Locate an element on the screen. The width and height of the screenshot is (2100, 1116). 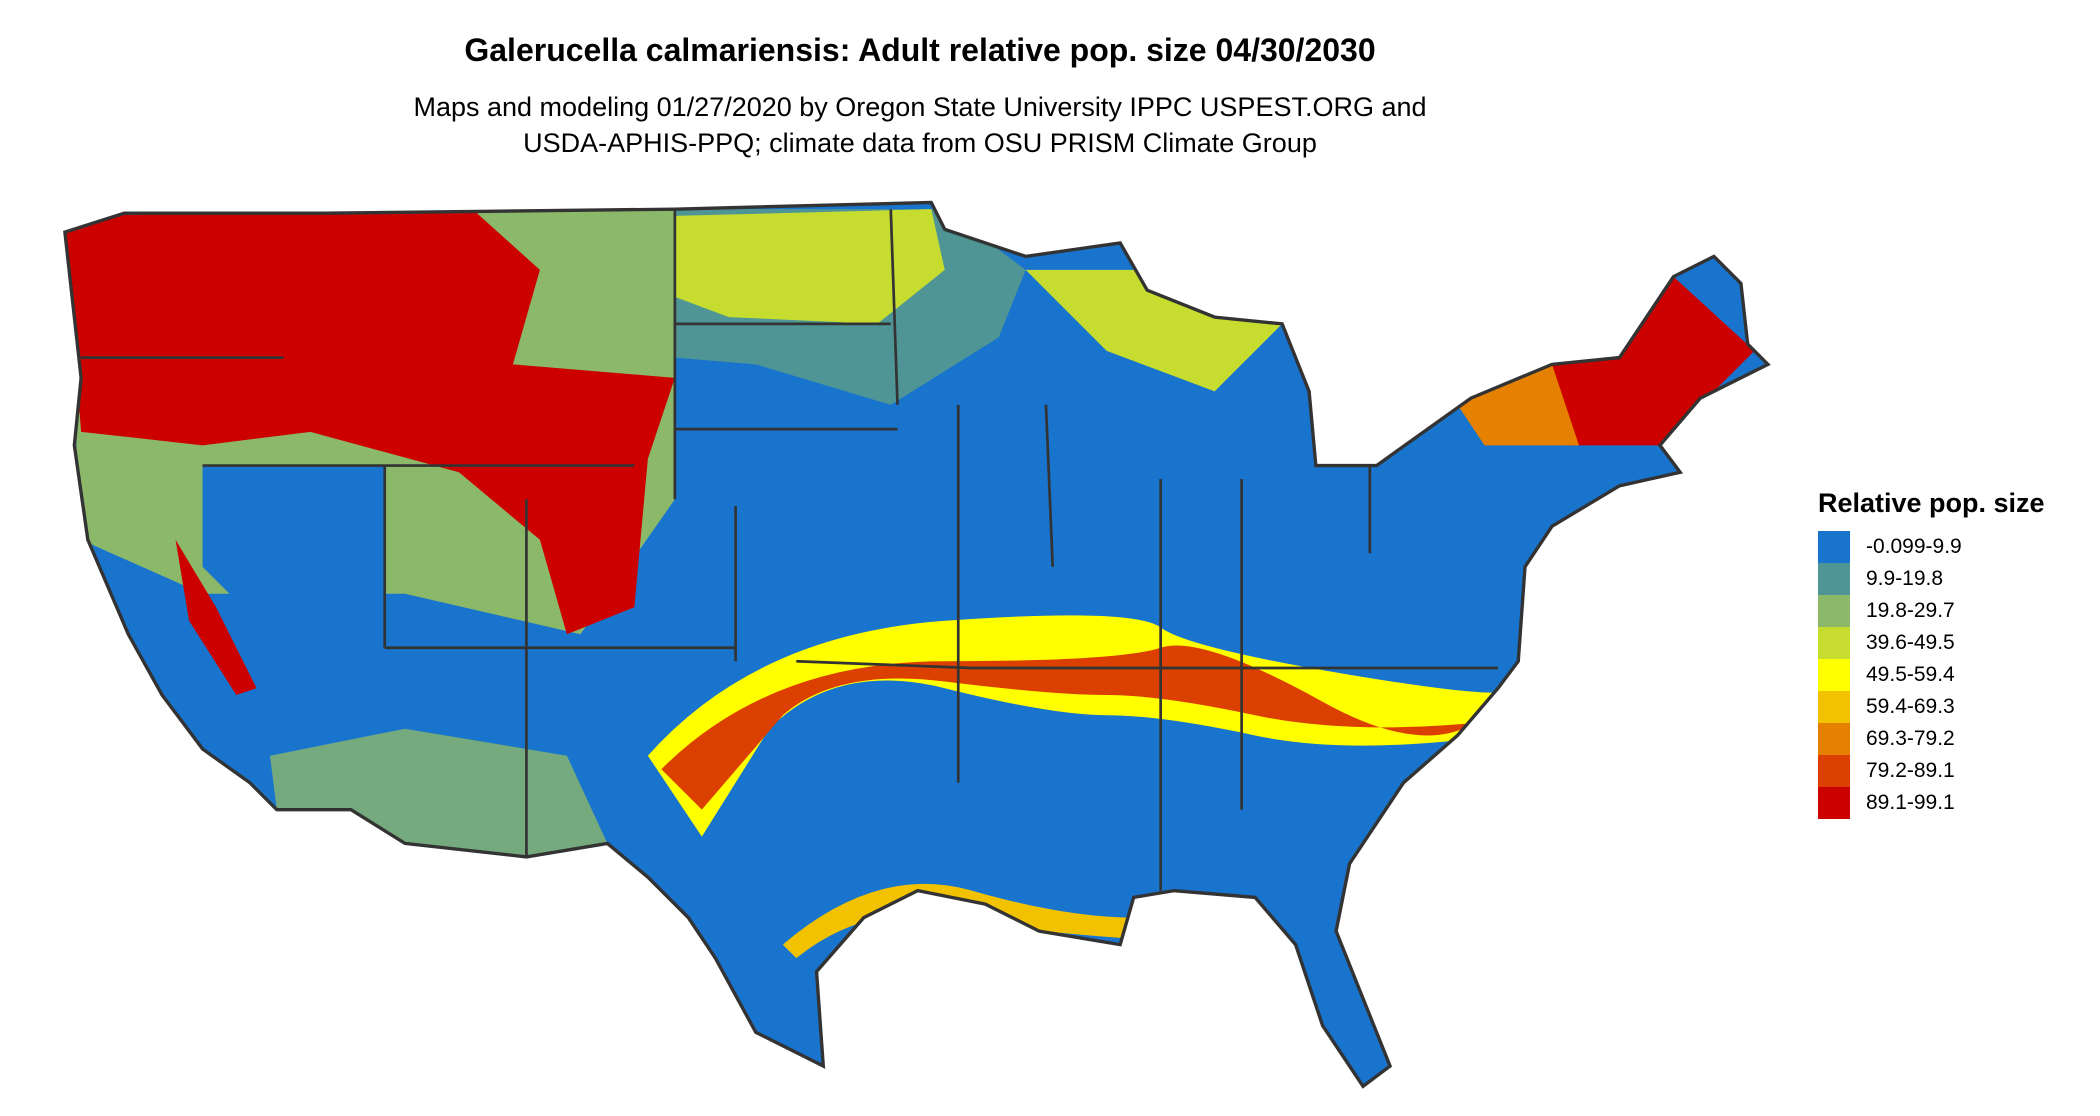
legend-entry: 59.4-69.3 is located at coordinates (1931, 707).